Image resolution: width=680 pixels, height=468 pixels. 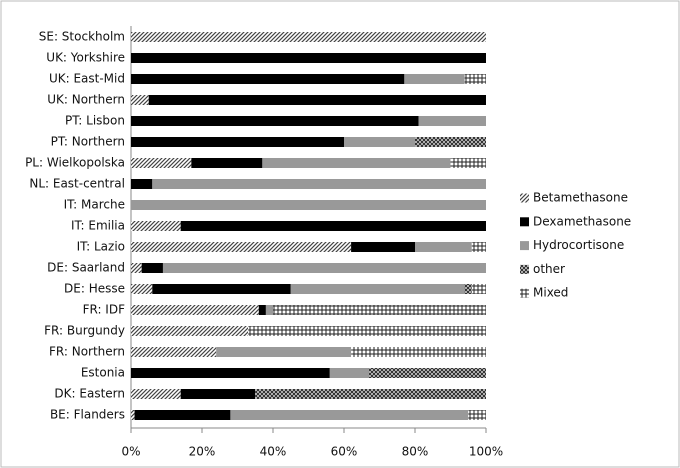 What do you see at coordinates (87, 352) in the screenshot?
I see `y-tick-label: FR: Northern` at bounding box center [87, 352].